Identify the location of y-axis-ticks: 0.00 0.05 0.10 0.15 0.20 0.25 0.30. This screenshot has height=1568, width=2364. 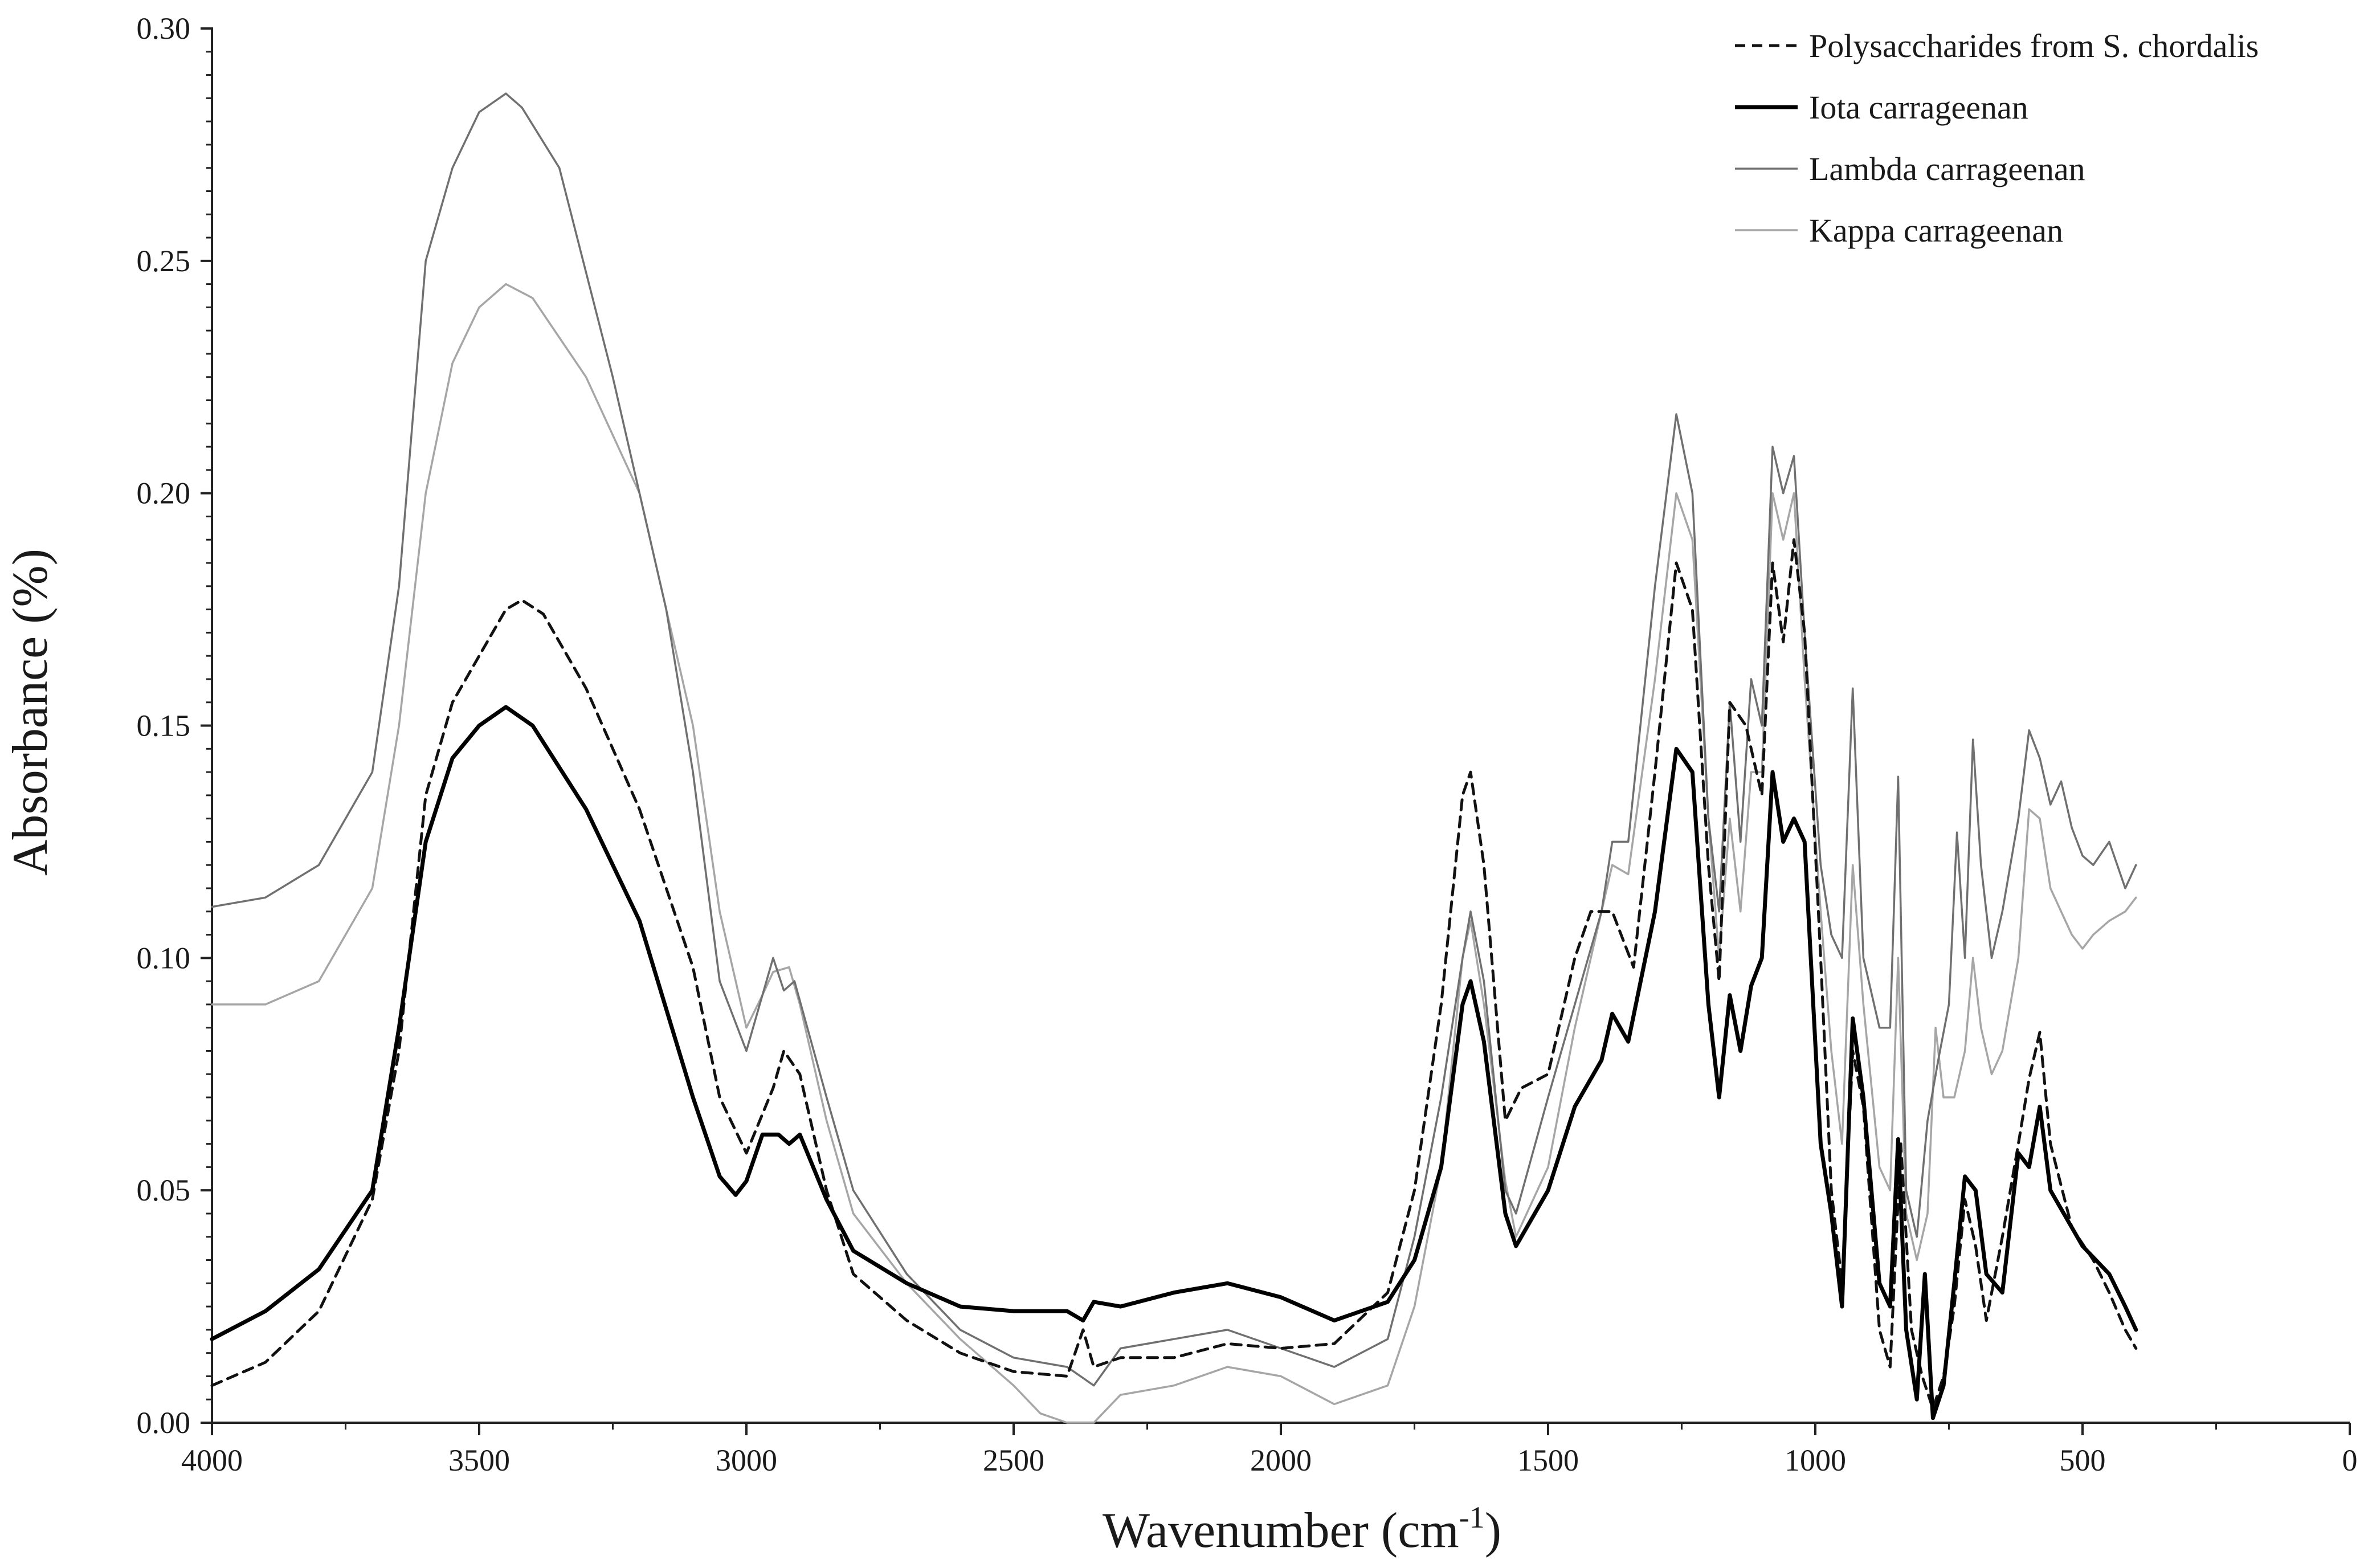
(174, 725).